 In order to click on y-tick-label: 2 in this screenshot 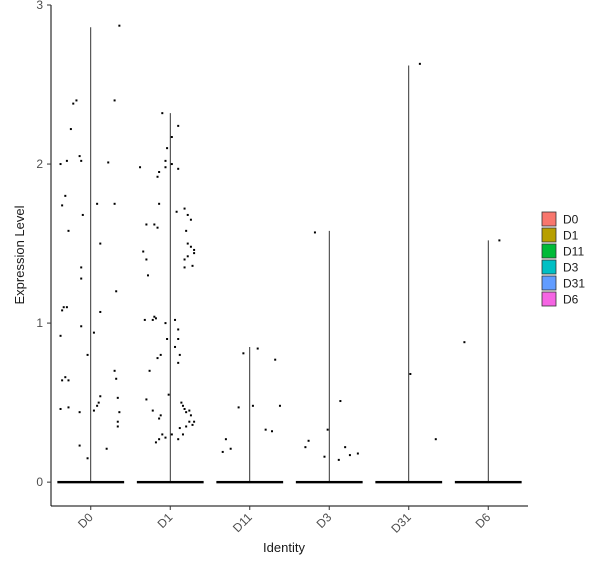, I will do `click(39, 164)`.